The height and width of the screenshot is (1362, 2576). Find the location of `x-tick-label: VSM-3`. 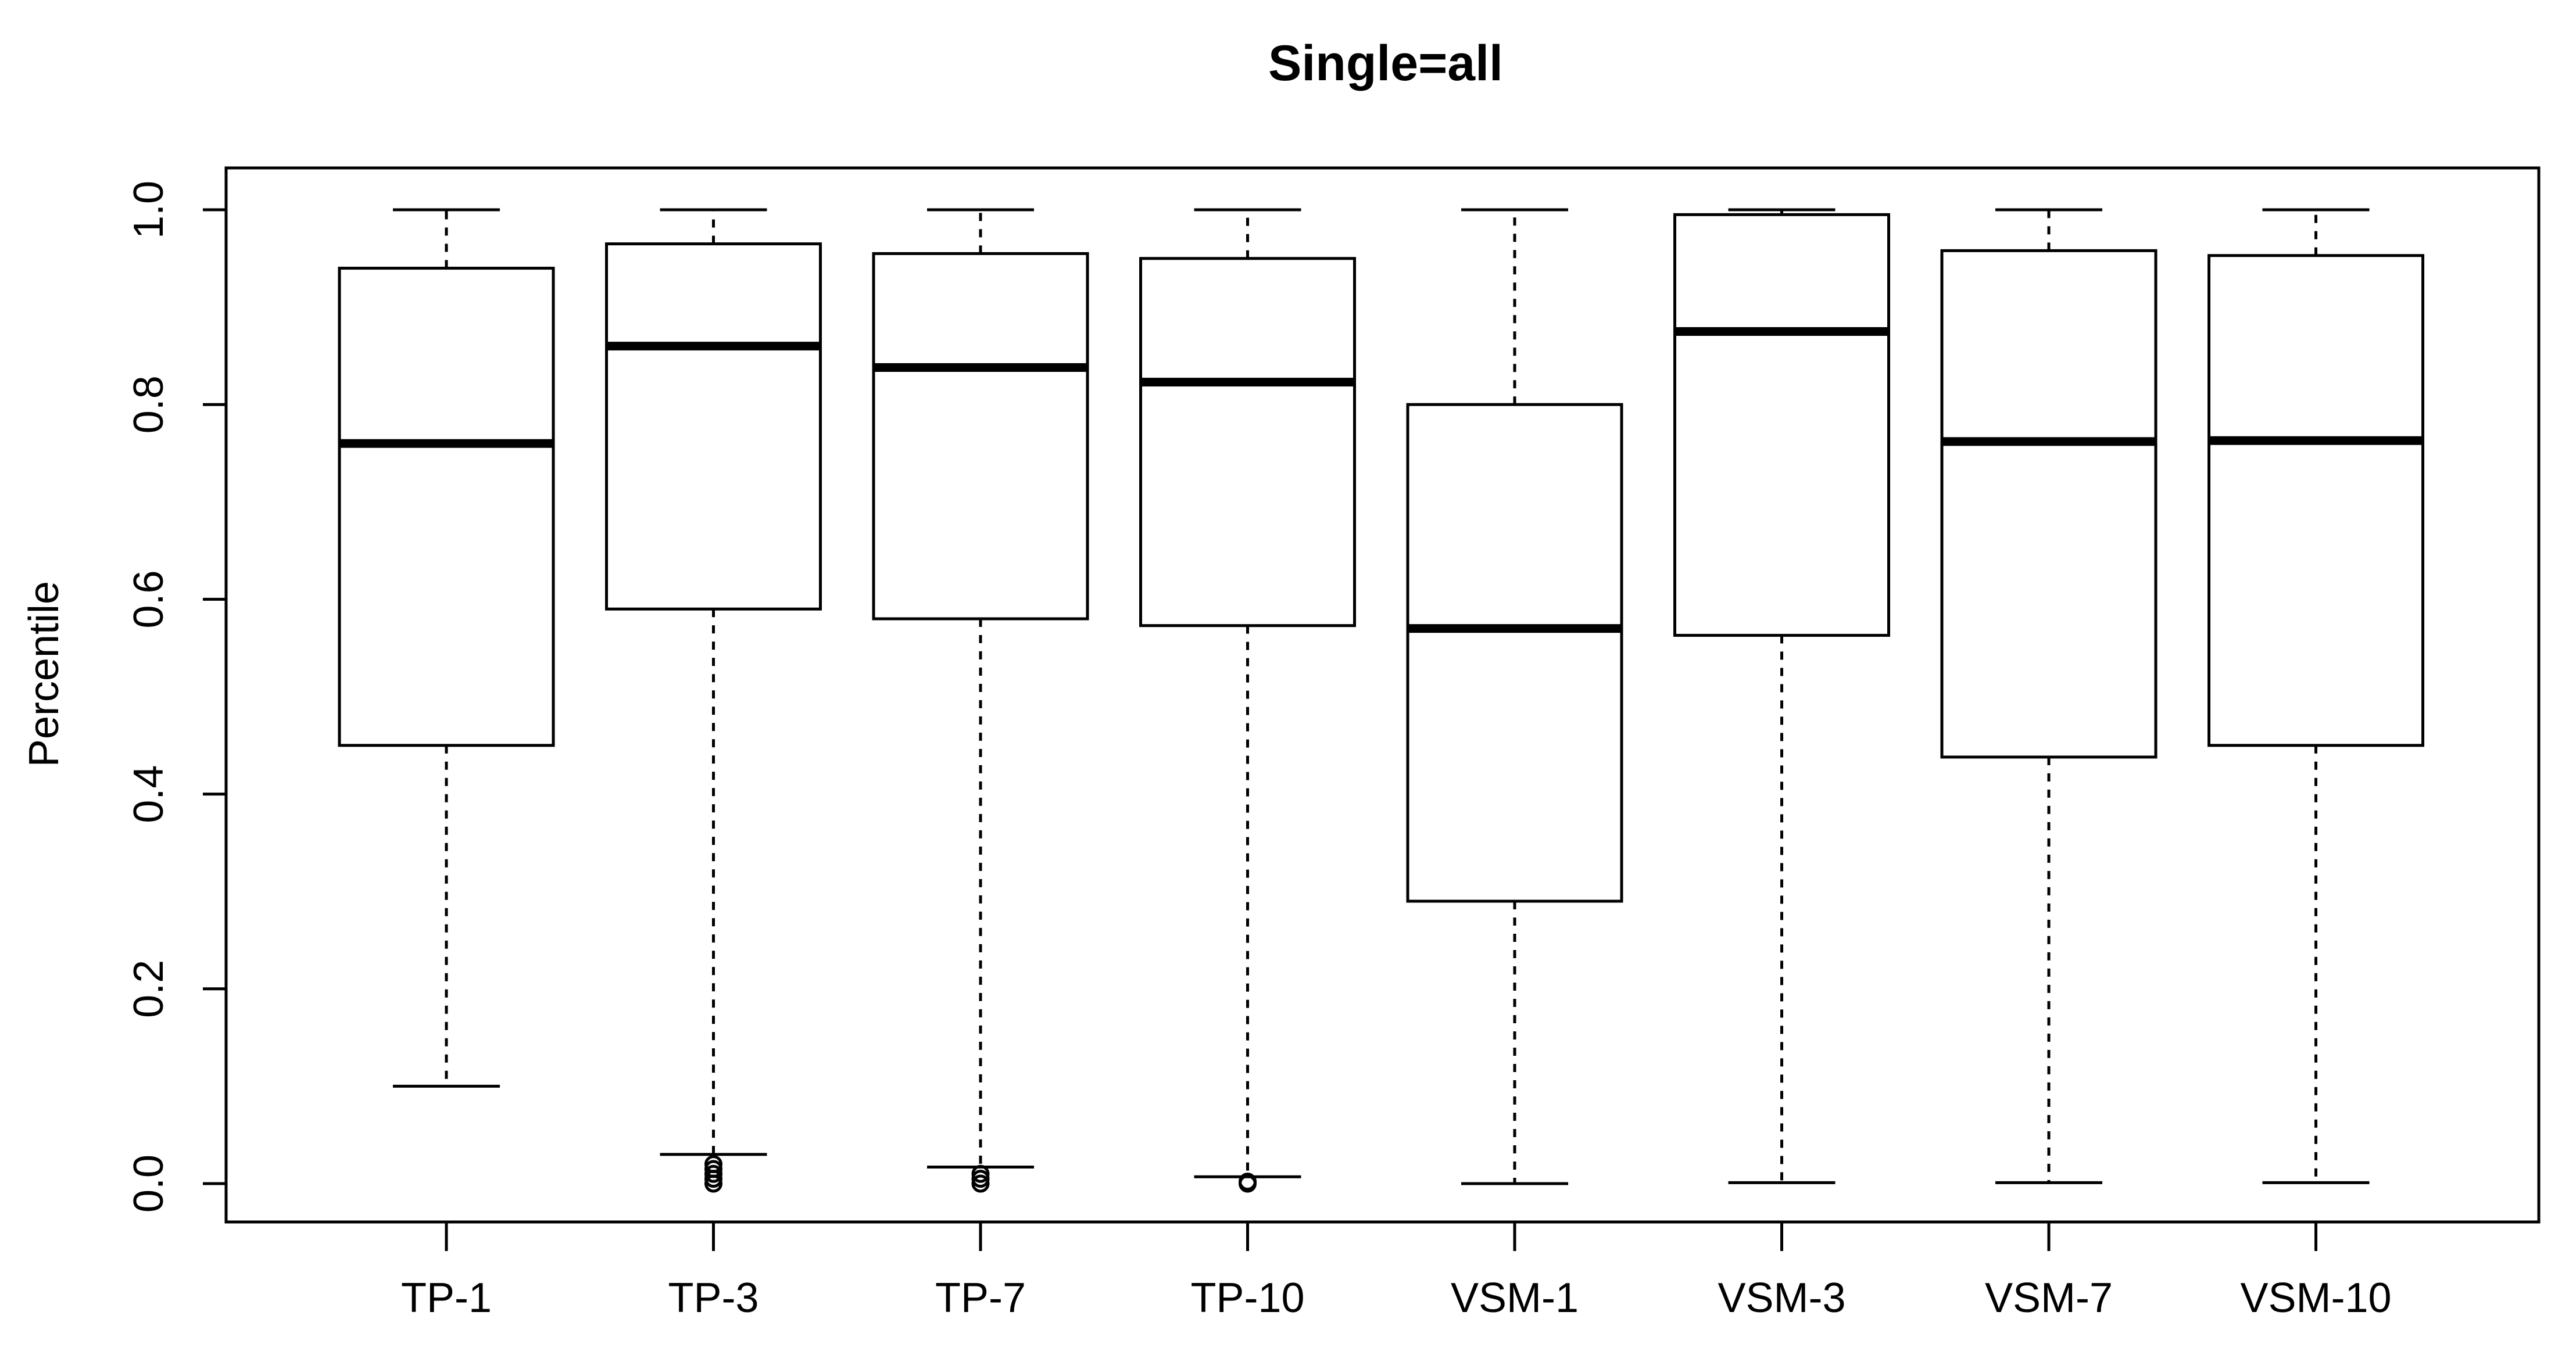

x-tick-label: VSM-3 is located at coordinates (1782, 1298).